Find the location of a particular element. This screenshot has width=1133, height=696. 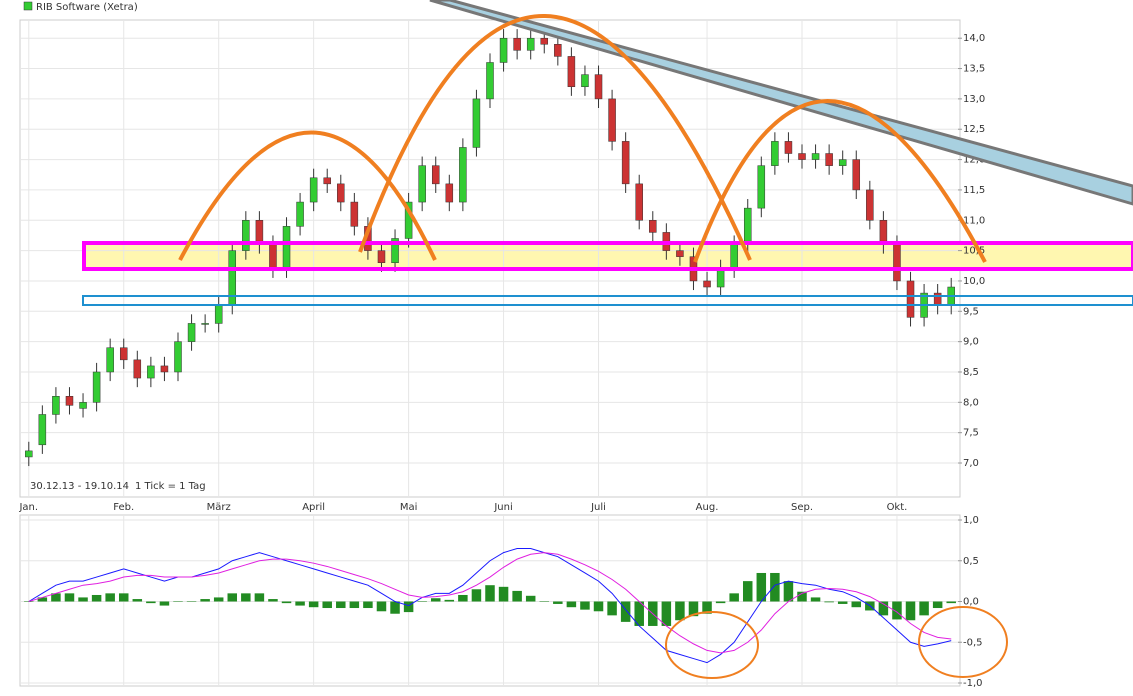

x-tick-label: März is located at coordinates (219, 507).